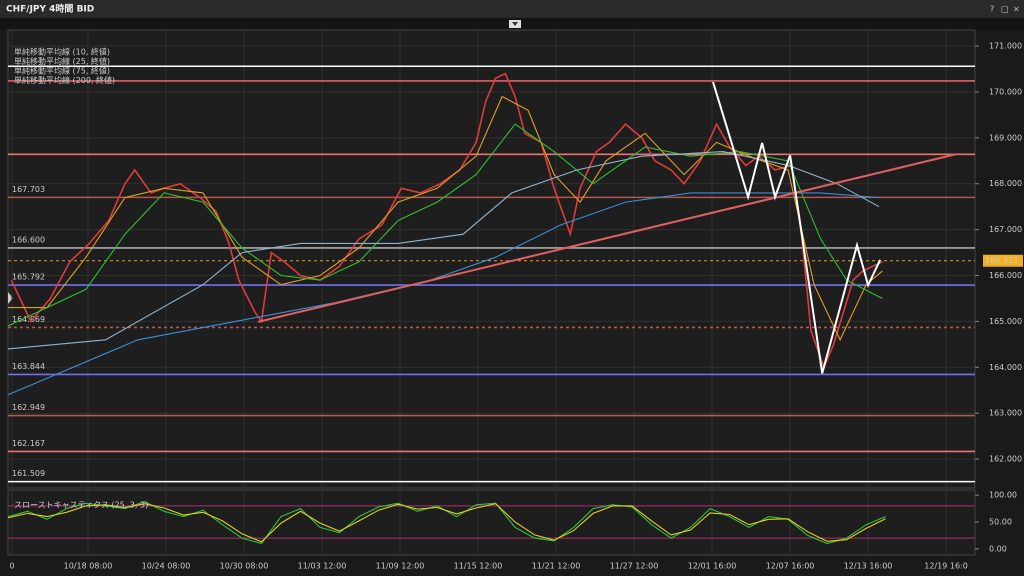  I want to click on close-button: ×, so click(1016, 9).